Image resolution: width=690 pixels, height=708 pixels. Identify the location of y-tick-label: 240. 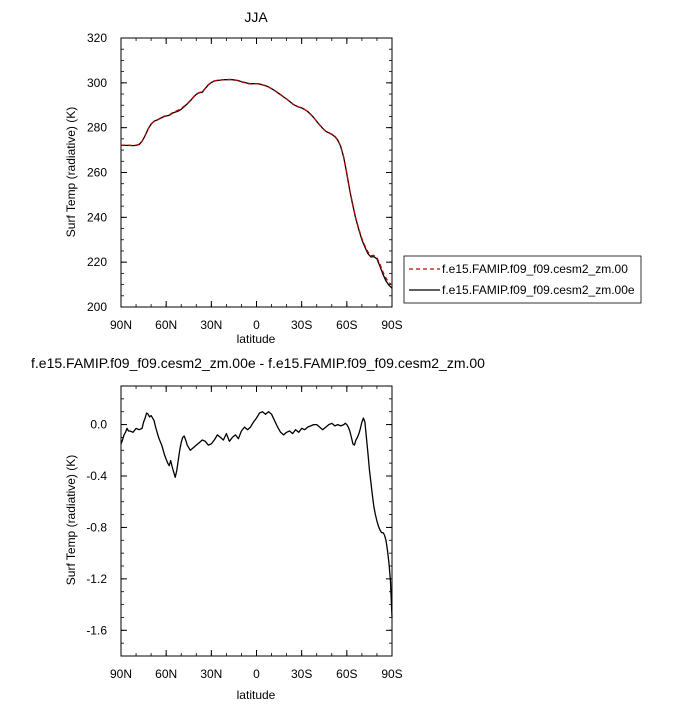
(97, 217).